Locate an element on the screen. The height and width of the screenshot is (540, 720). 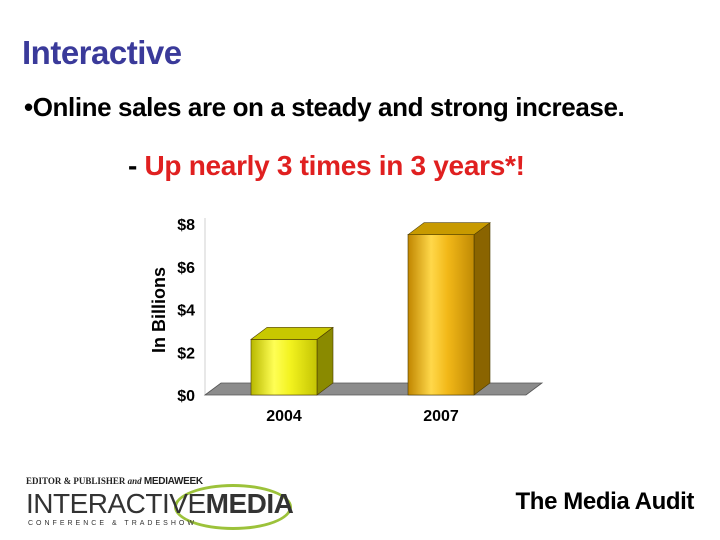
x-tick-label: 2004 is located at coordinates (284, 416).